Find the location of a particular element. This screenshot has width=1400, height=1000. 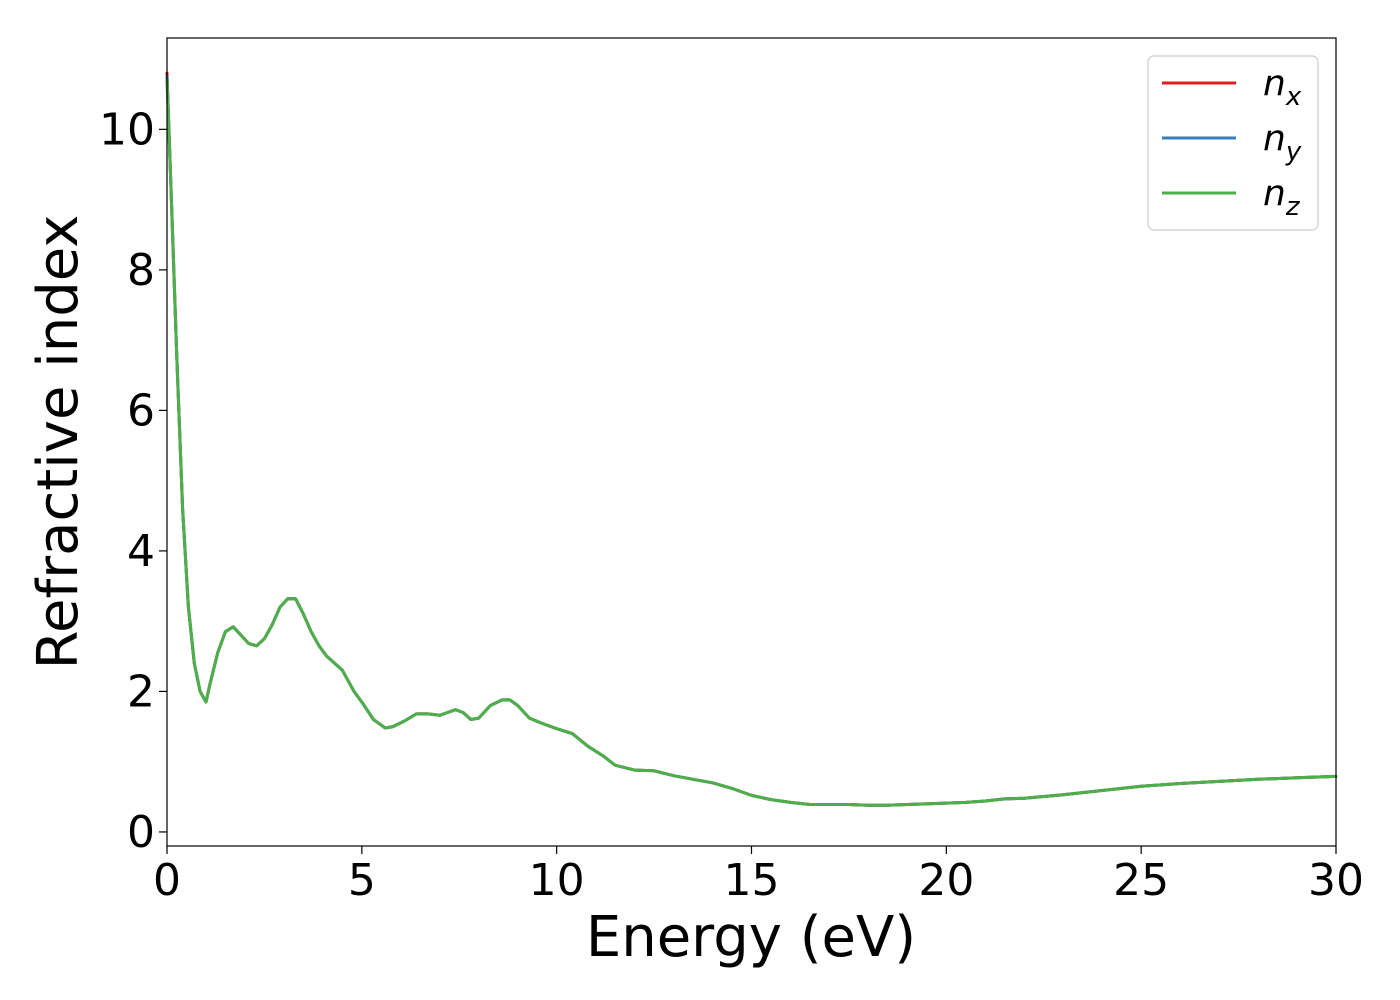

y-axis-title: Refractive index is located at coordinates (58, 442).